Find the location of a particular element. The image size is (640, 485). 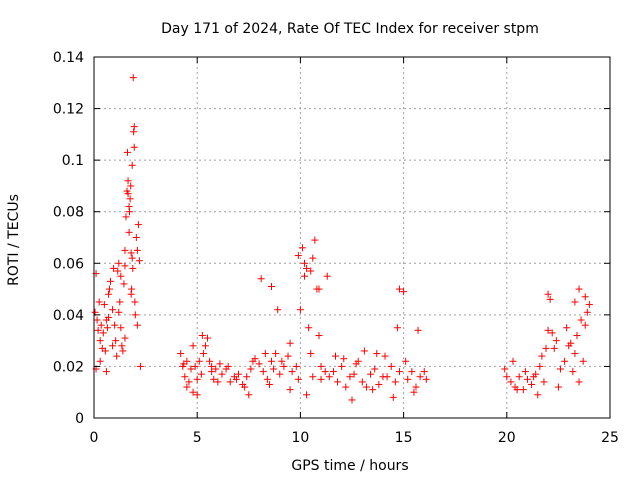

y-tick-label: 0.04 is located at coordinates (68, 316).